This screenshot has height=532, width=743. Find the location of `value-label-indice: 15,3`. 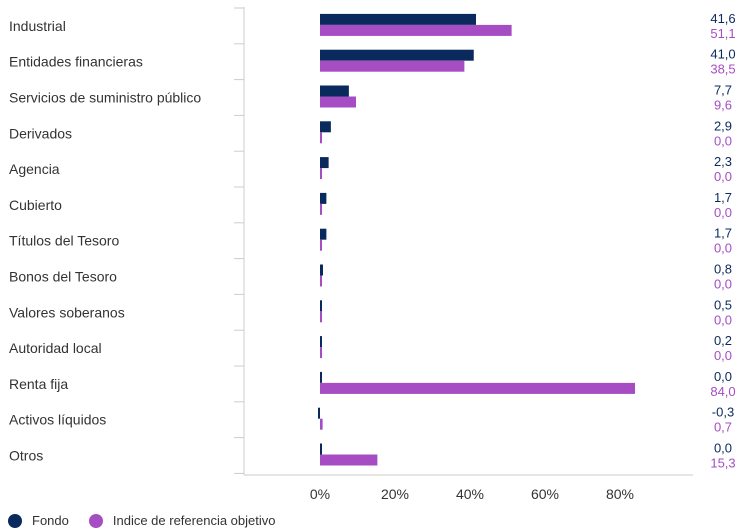

value-label-indice: 15,3 is located at coordinates (722, 463).